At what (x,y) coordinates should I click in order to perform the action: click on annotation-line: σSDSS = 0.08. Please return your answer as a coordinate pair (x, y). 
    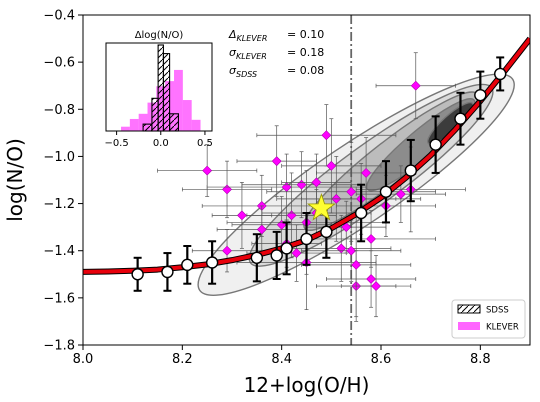
    Looking at the image, I should click on (276, 71).